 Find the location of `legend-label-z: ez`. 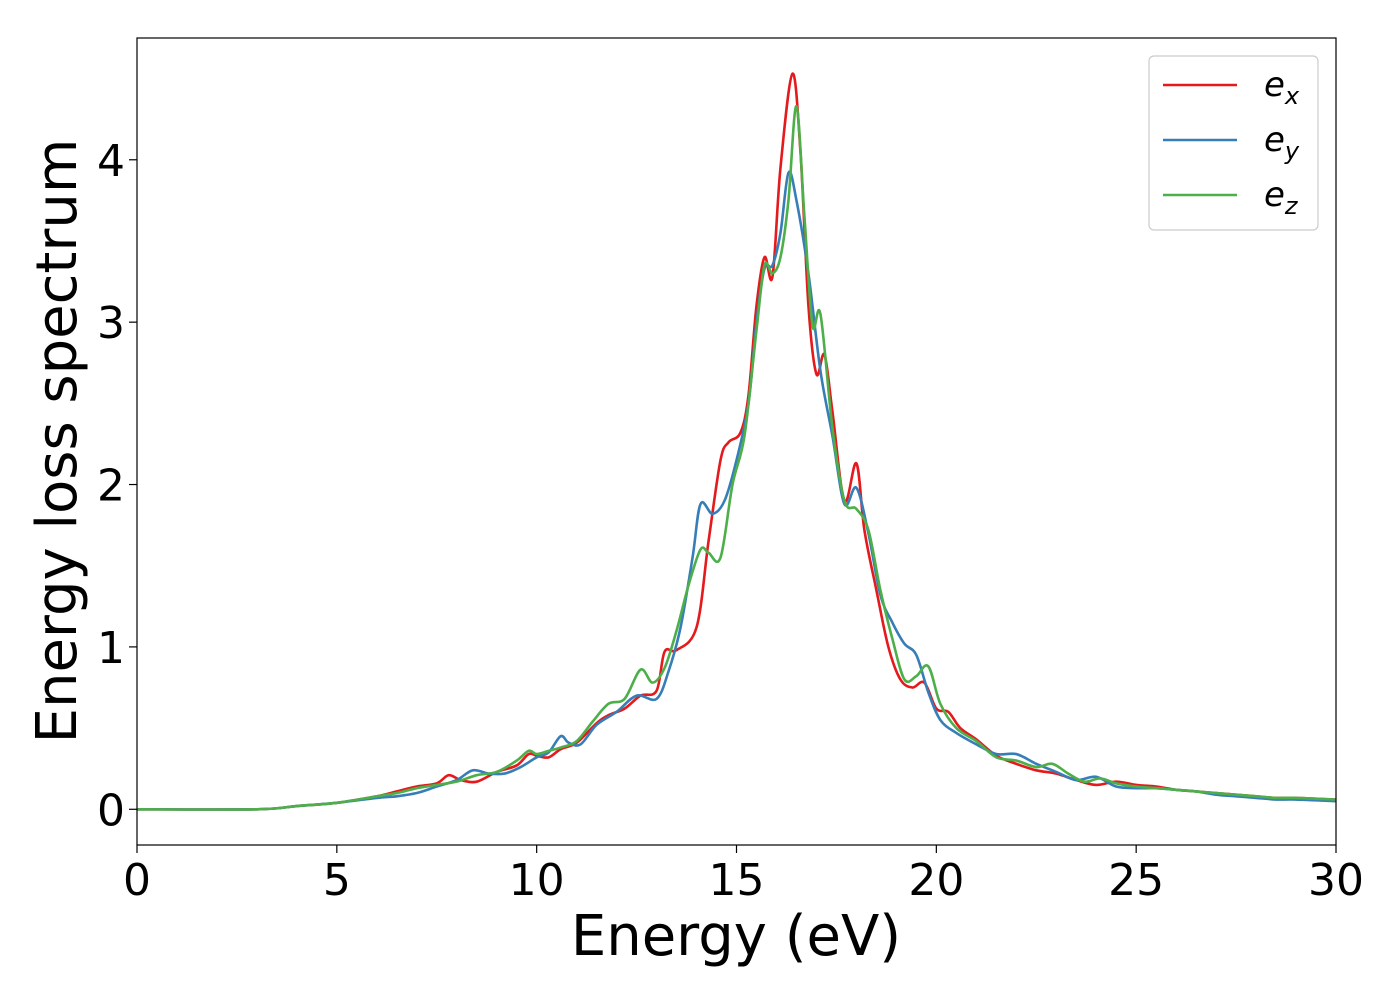

legend-label-z: ez is located at coordinates (1281, 197).